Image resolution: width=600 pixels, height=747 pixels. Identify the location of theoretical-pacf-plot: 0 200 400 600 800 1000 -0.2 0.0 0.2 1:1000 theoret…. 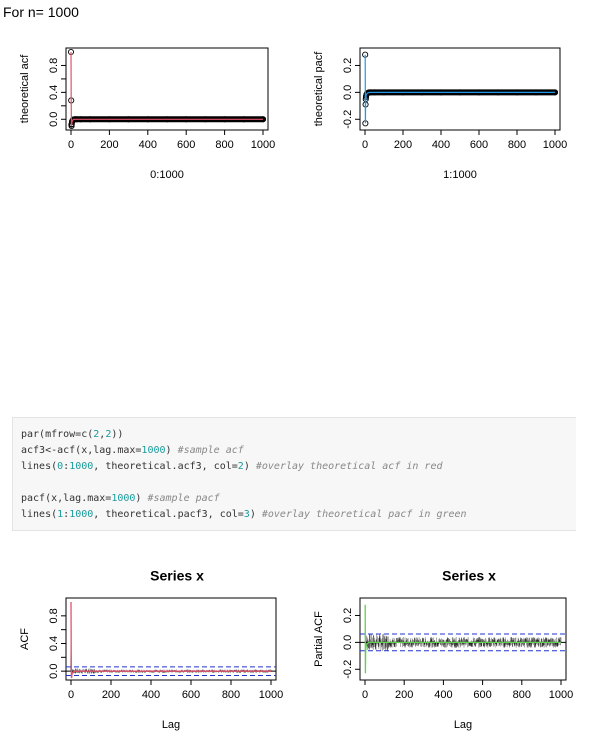
(440, 114).